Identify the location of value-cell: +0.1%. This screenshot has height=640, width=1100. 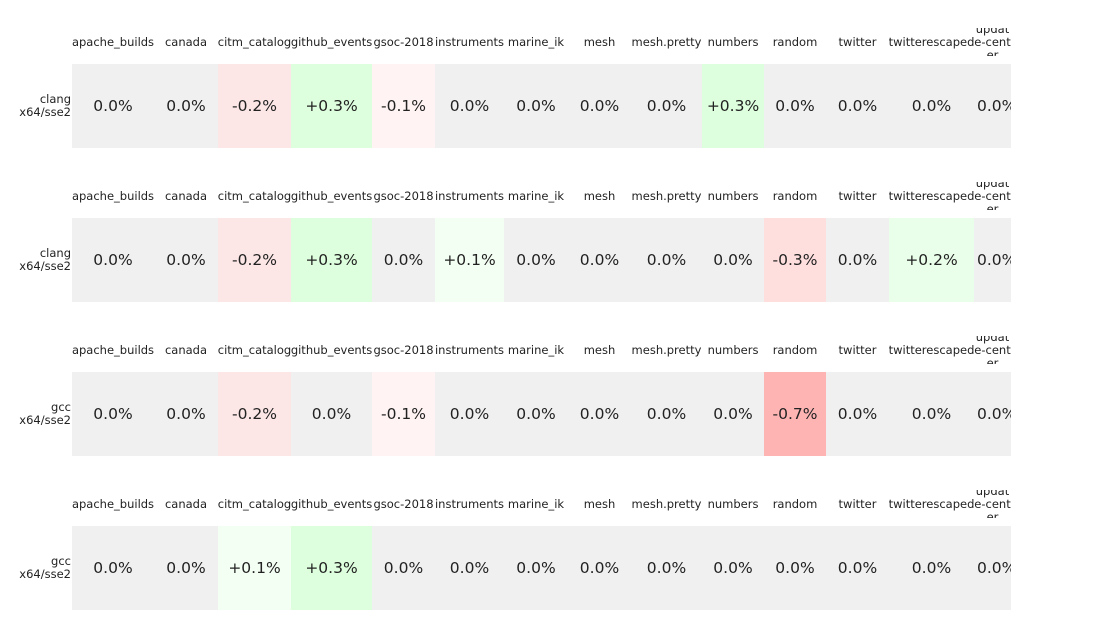
(254, 568).